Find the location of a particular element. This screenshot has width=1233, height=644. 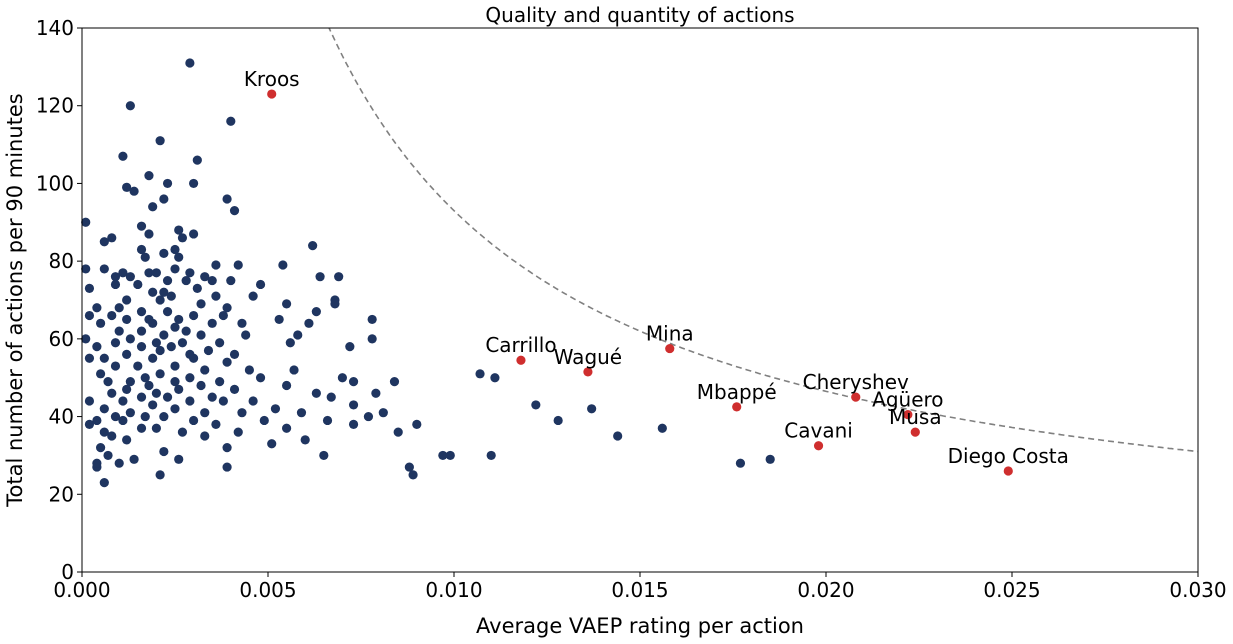

player-label: Wagué is located at coordinates (588, 357).